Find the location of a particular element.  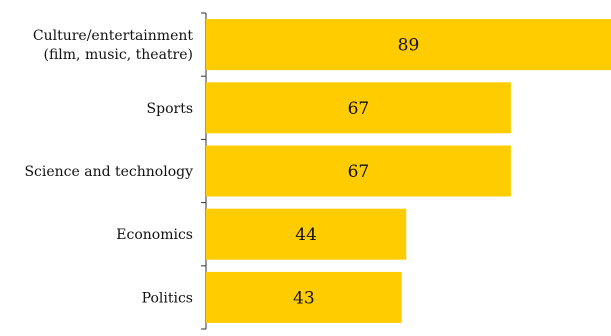

category-label-2: Science and technology is located at coordinates (108, 172).